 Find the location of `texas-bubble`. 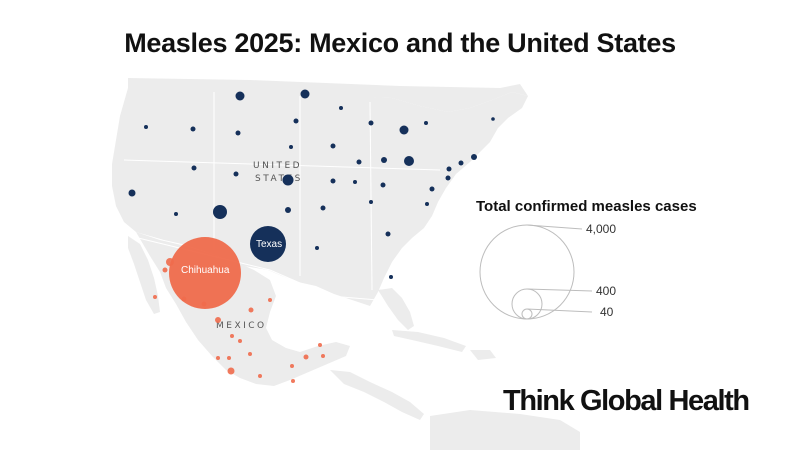

texas-bubble is located at coordinates (268, 244).